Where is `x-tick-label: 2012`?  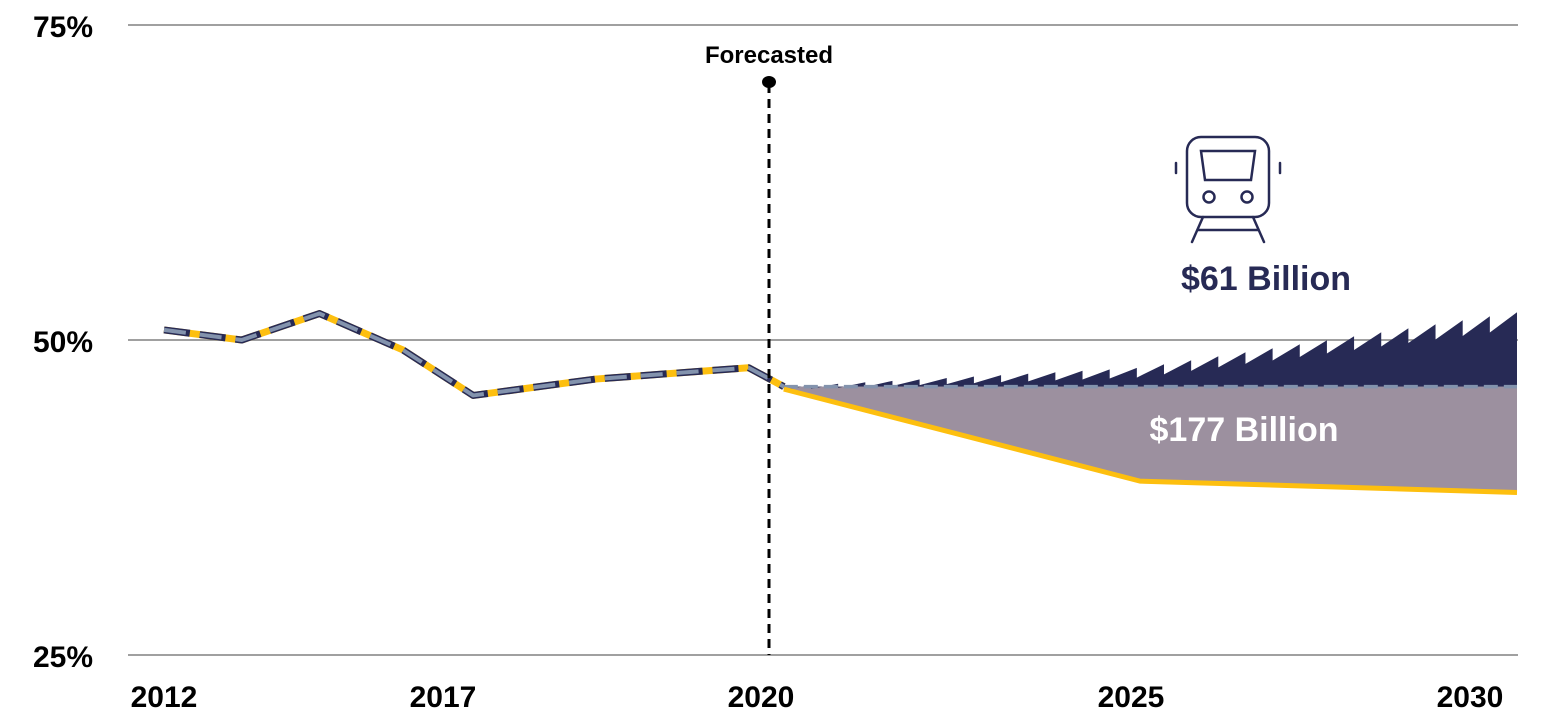
x-tick-label: 2012 is located at coordinates (164, 697).